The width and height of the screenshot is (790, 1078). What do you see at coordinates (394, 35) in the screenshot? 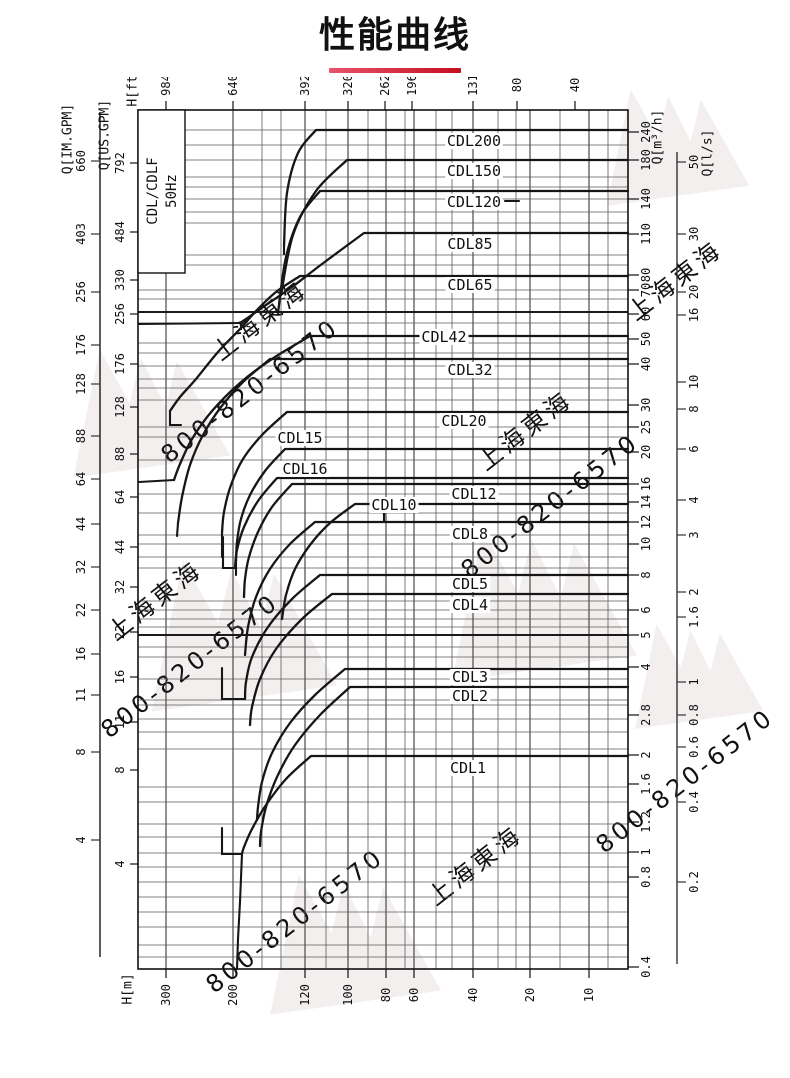
I see `page-title: 性能曲线` at bounding box center [394, 35].